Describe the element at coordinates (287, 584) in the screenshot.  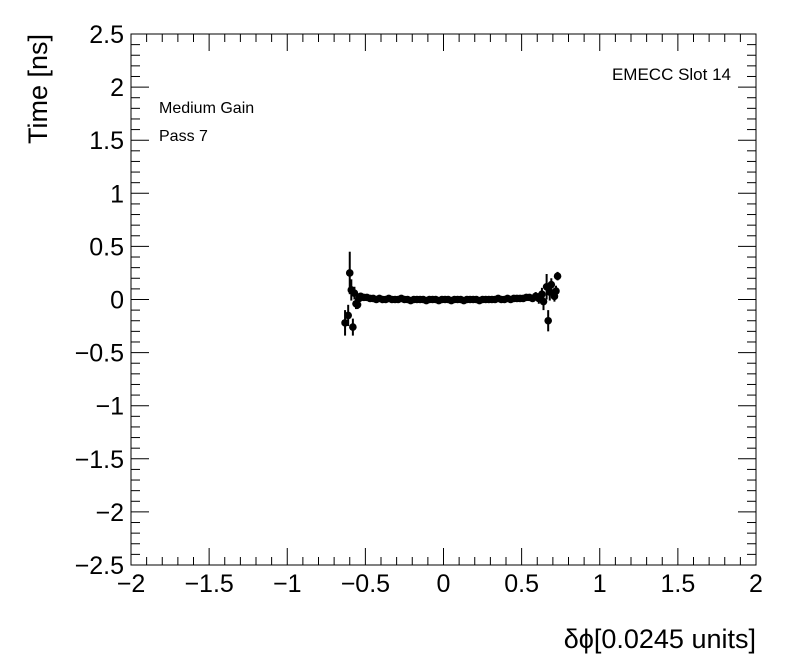
I see `x-tick-label: −1` at that location.